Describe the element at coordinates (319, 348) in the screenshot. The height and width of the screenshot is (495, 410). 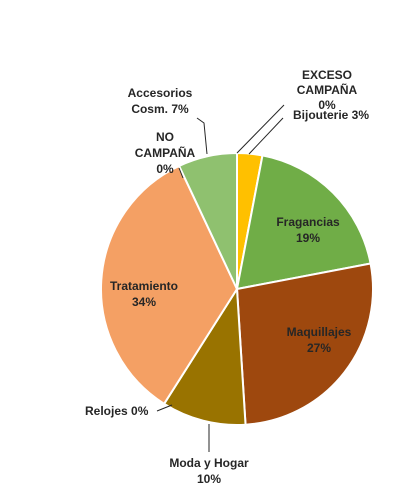
I see `data-label-line: 27%` at that location.